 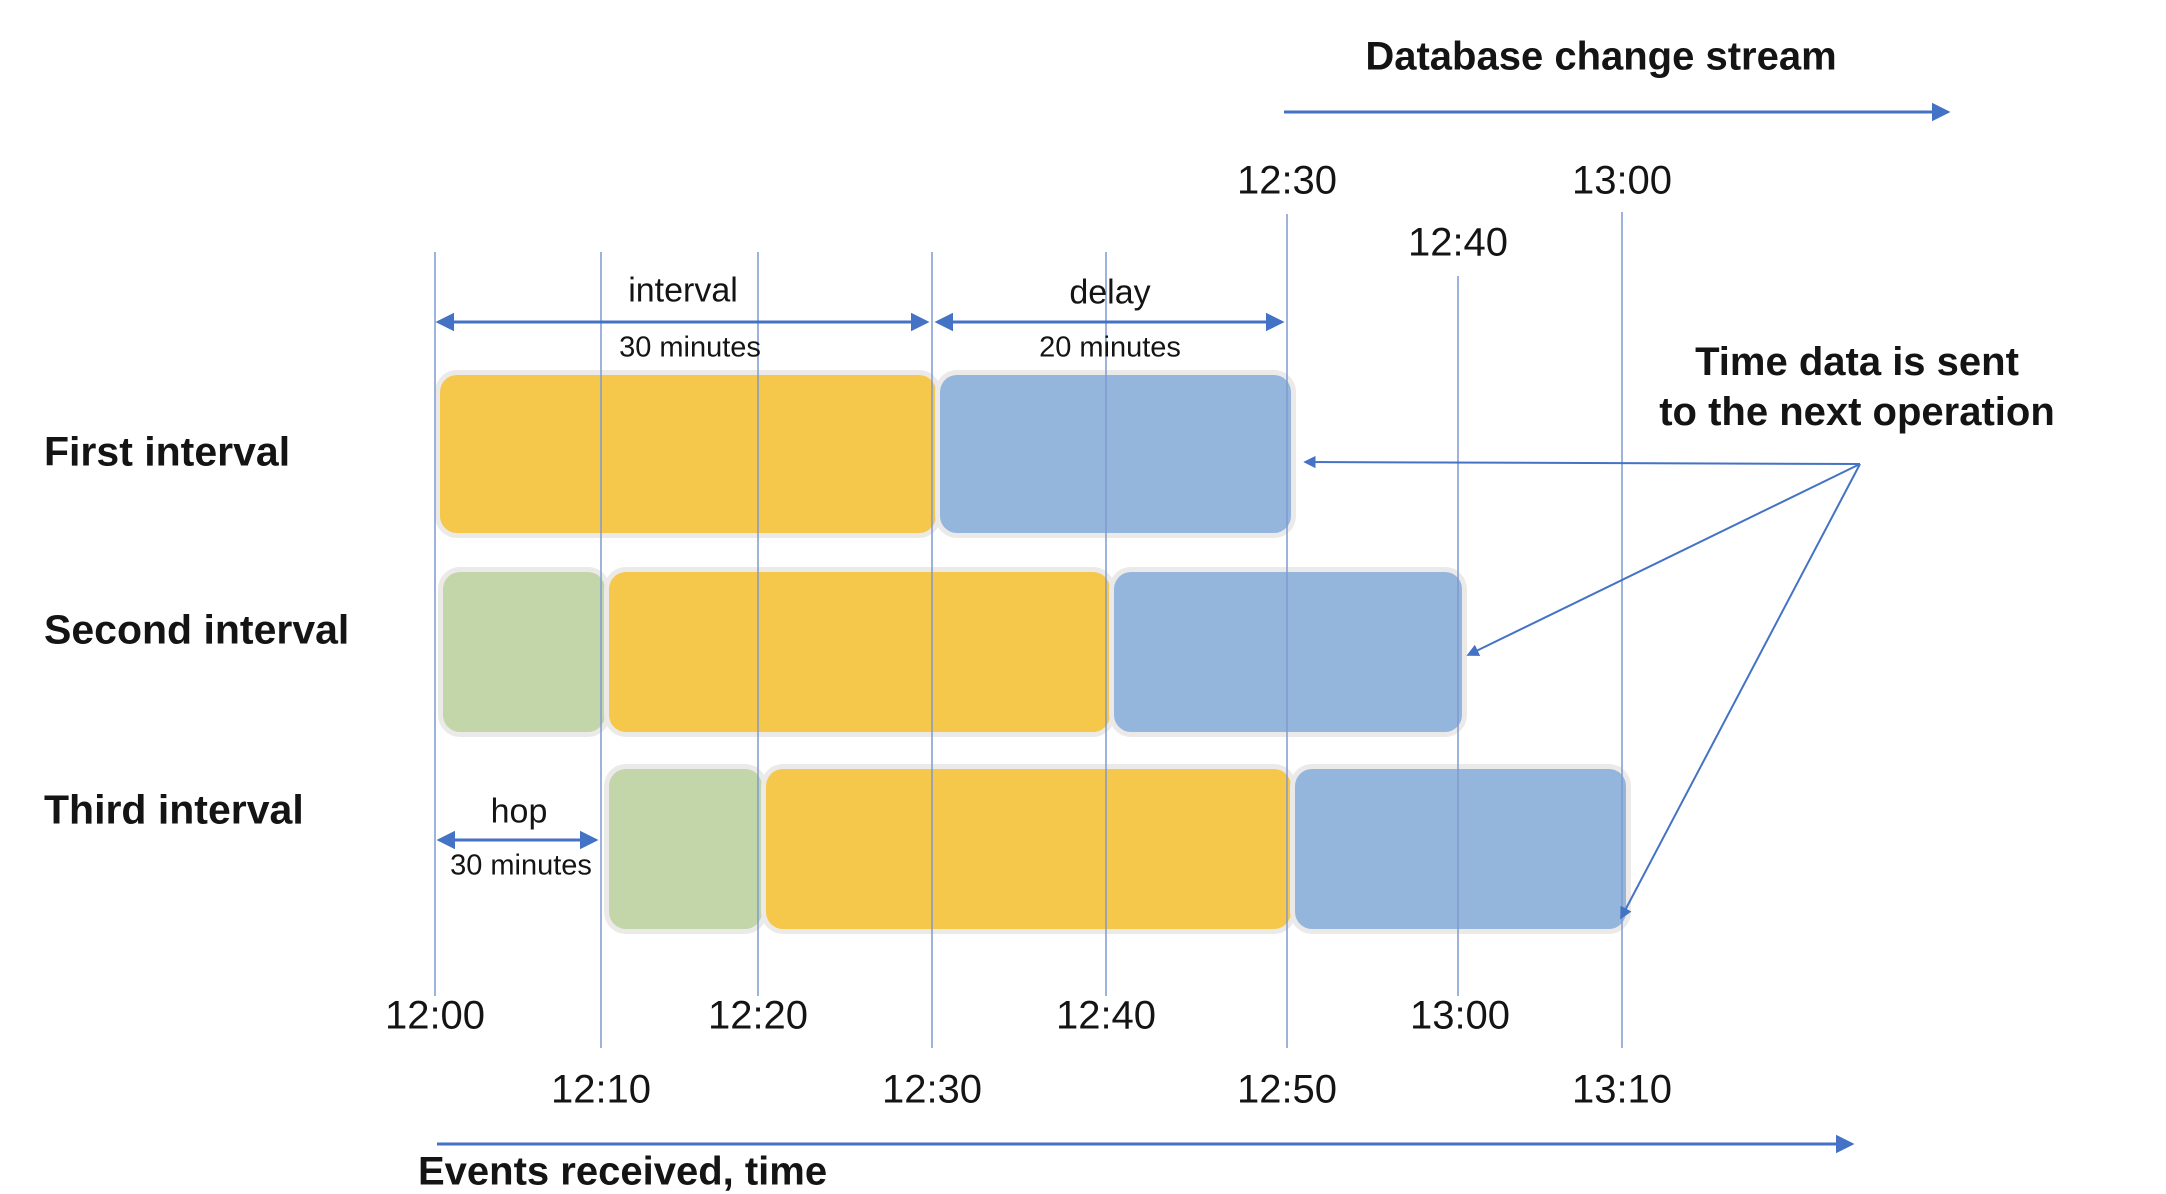 I want to click on event-tick-13-10: 13:10, so click(x=1622, y=1089).